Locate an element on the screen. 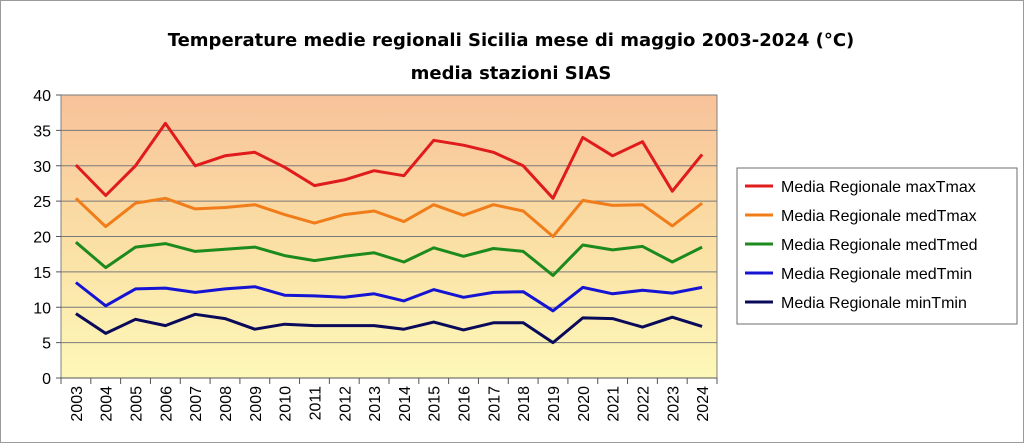  x-tick-label: 2009 is located at coordinates (256, 404).